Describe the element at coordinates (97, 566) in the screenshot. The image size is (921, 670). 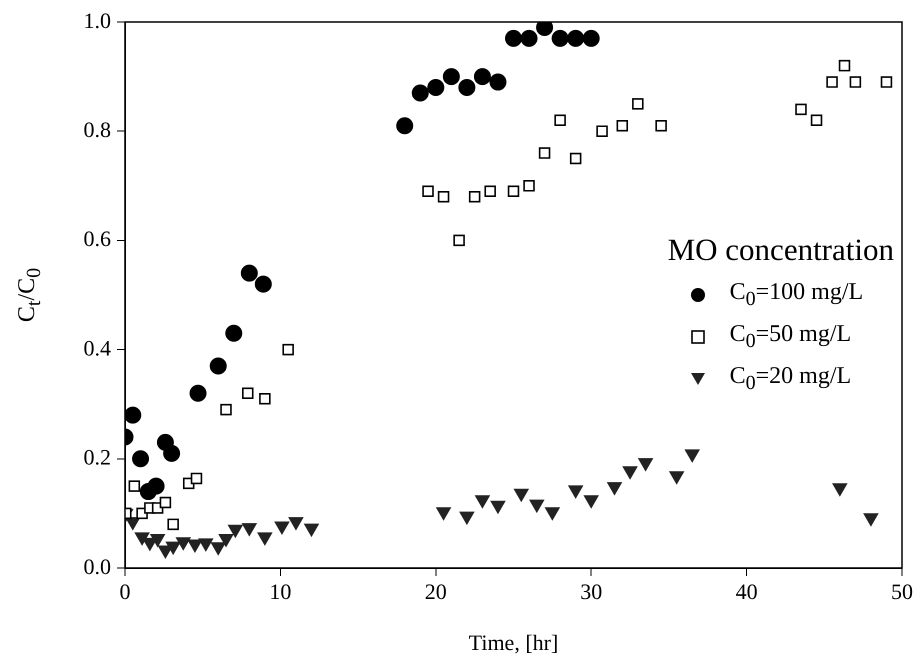
I see `y-tick-label: 0.0` at that location.